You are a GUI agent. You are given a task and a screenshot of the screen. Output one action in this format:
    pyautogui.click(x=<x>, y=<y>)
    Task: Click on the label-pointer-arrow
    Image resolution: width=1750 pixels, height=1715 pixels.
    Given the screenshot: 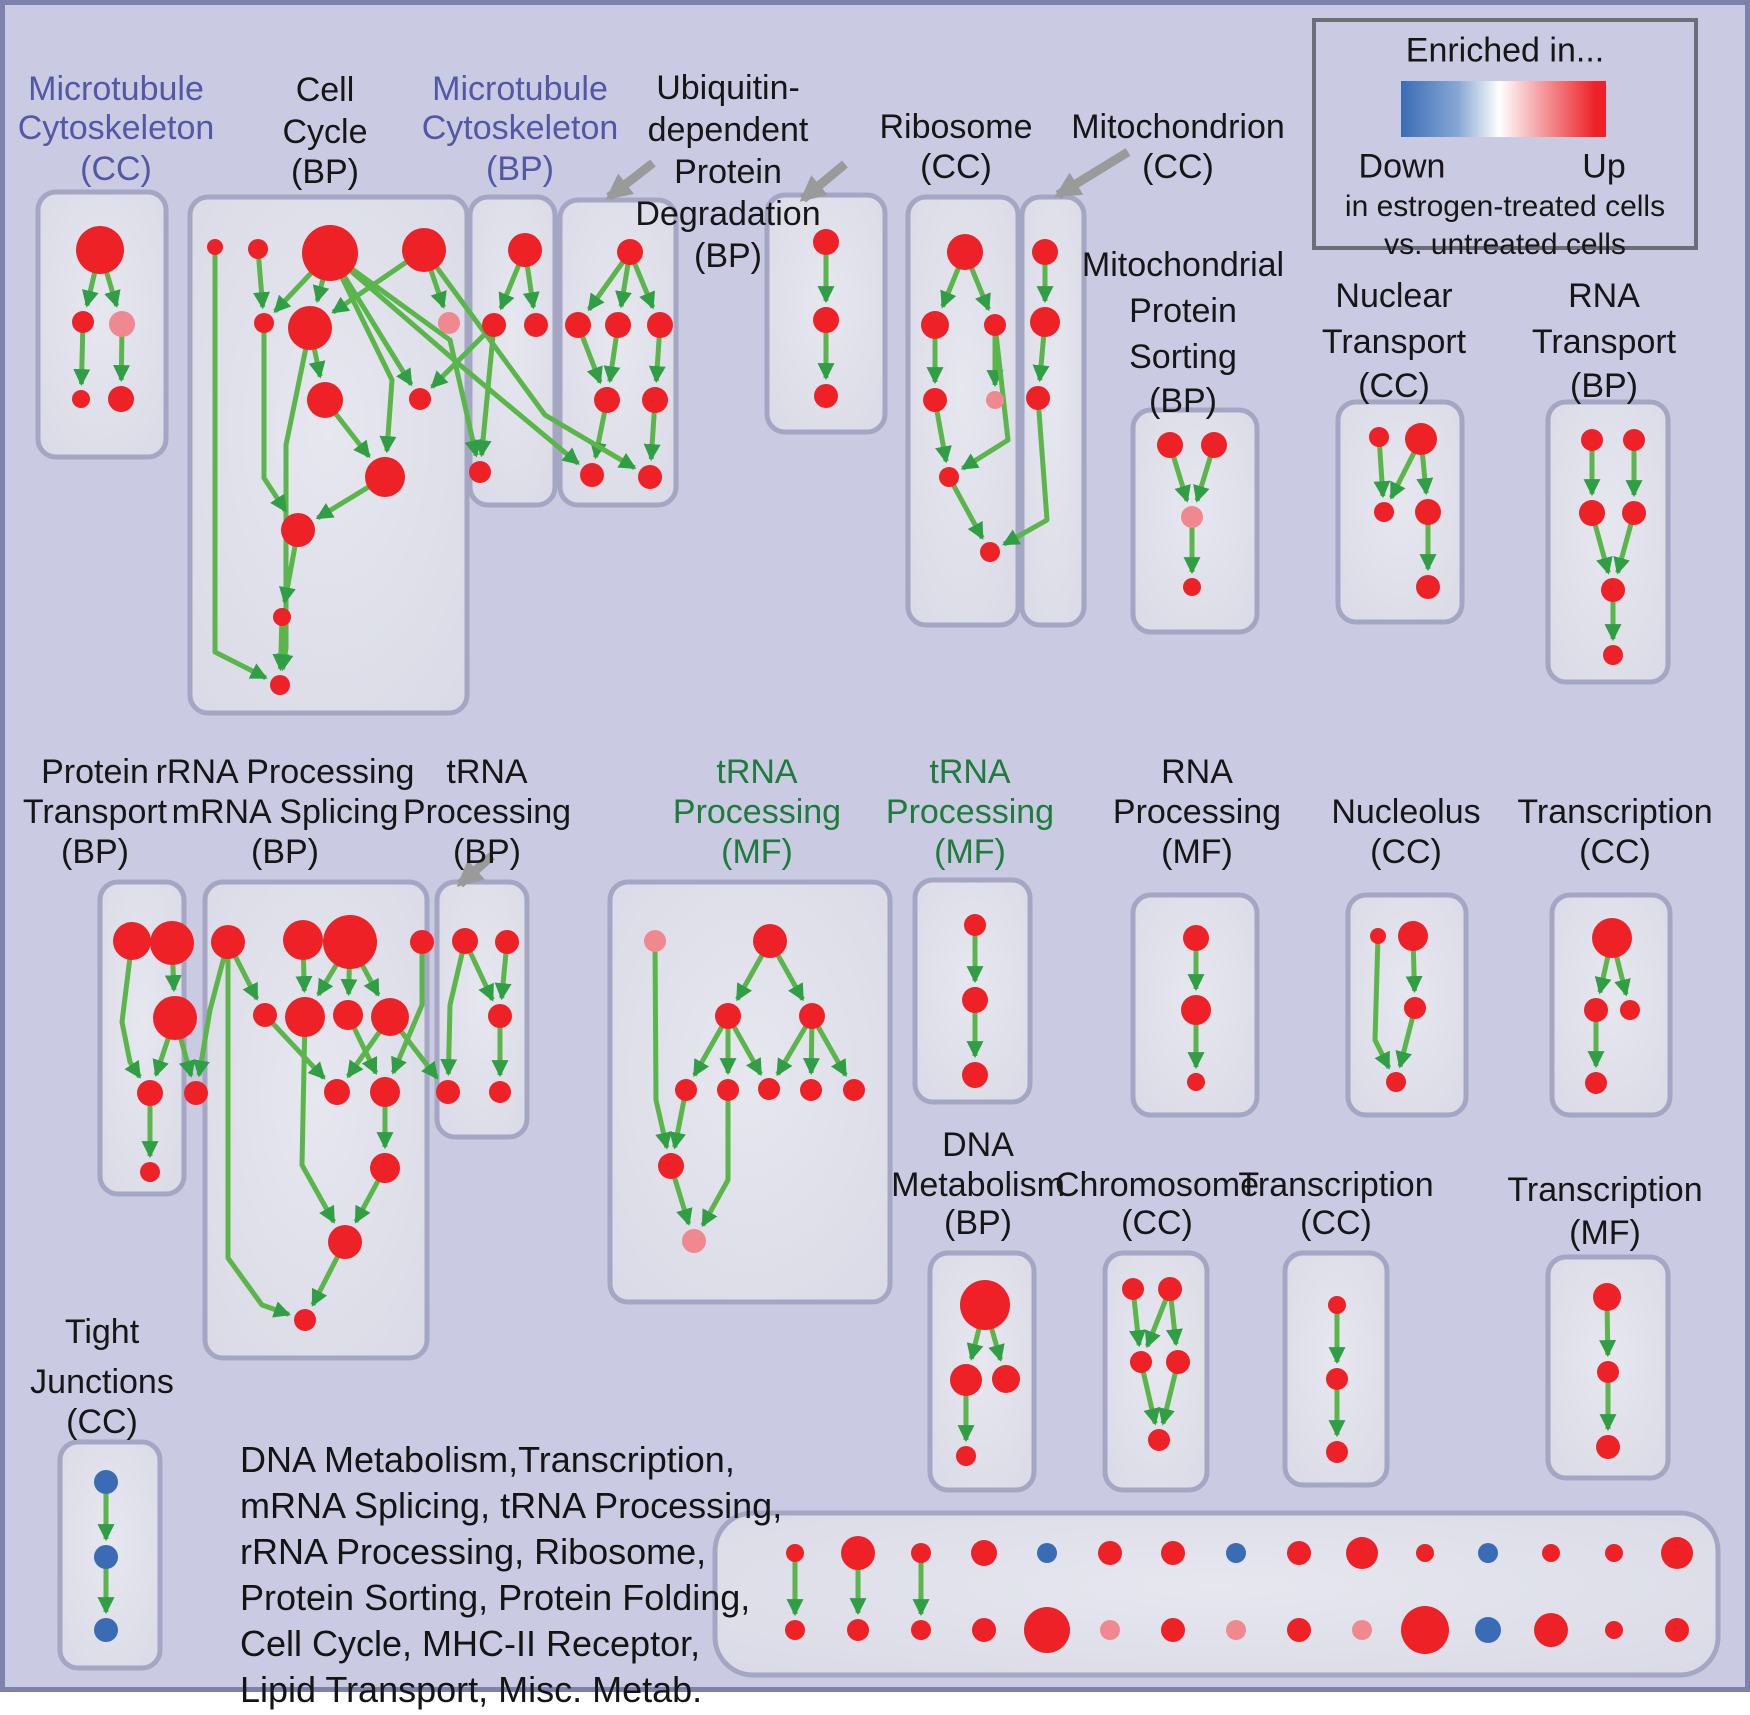 What is the action you would take?
    pyautogui.click(x=475, y=870)
    